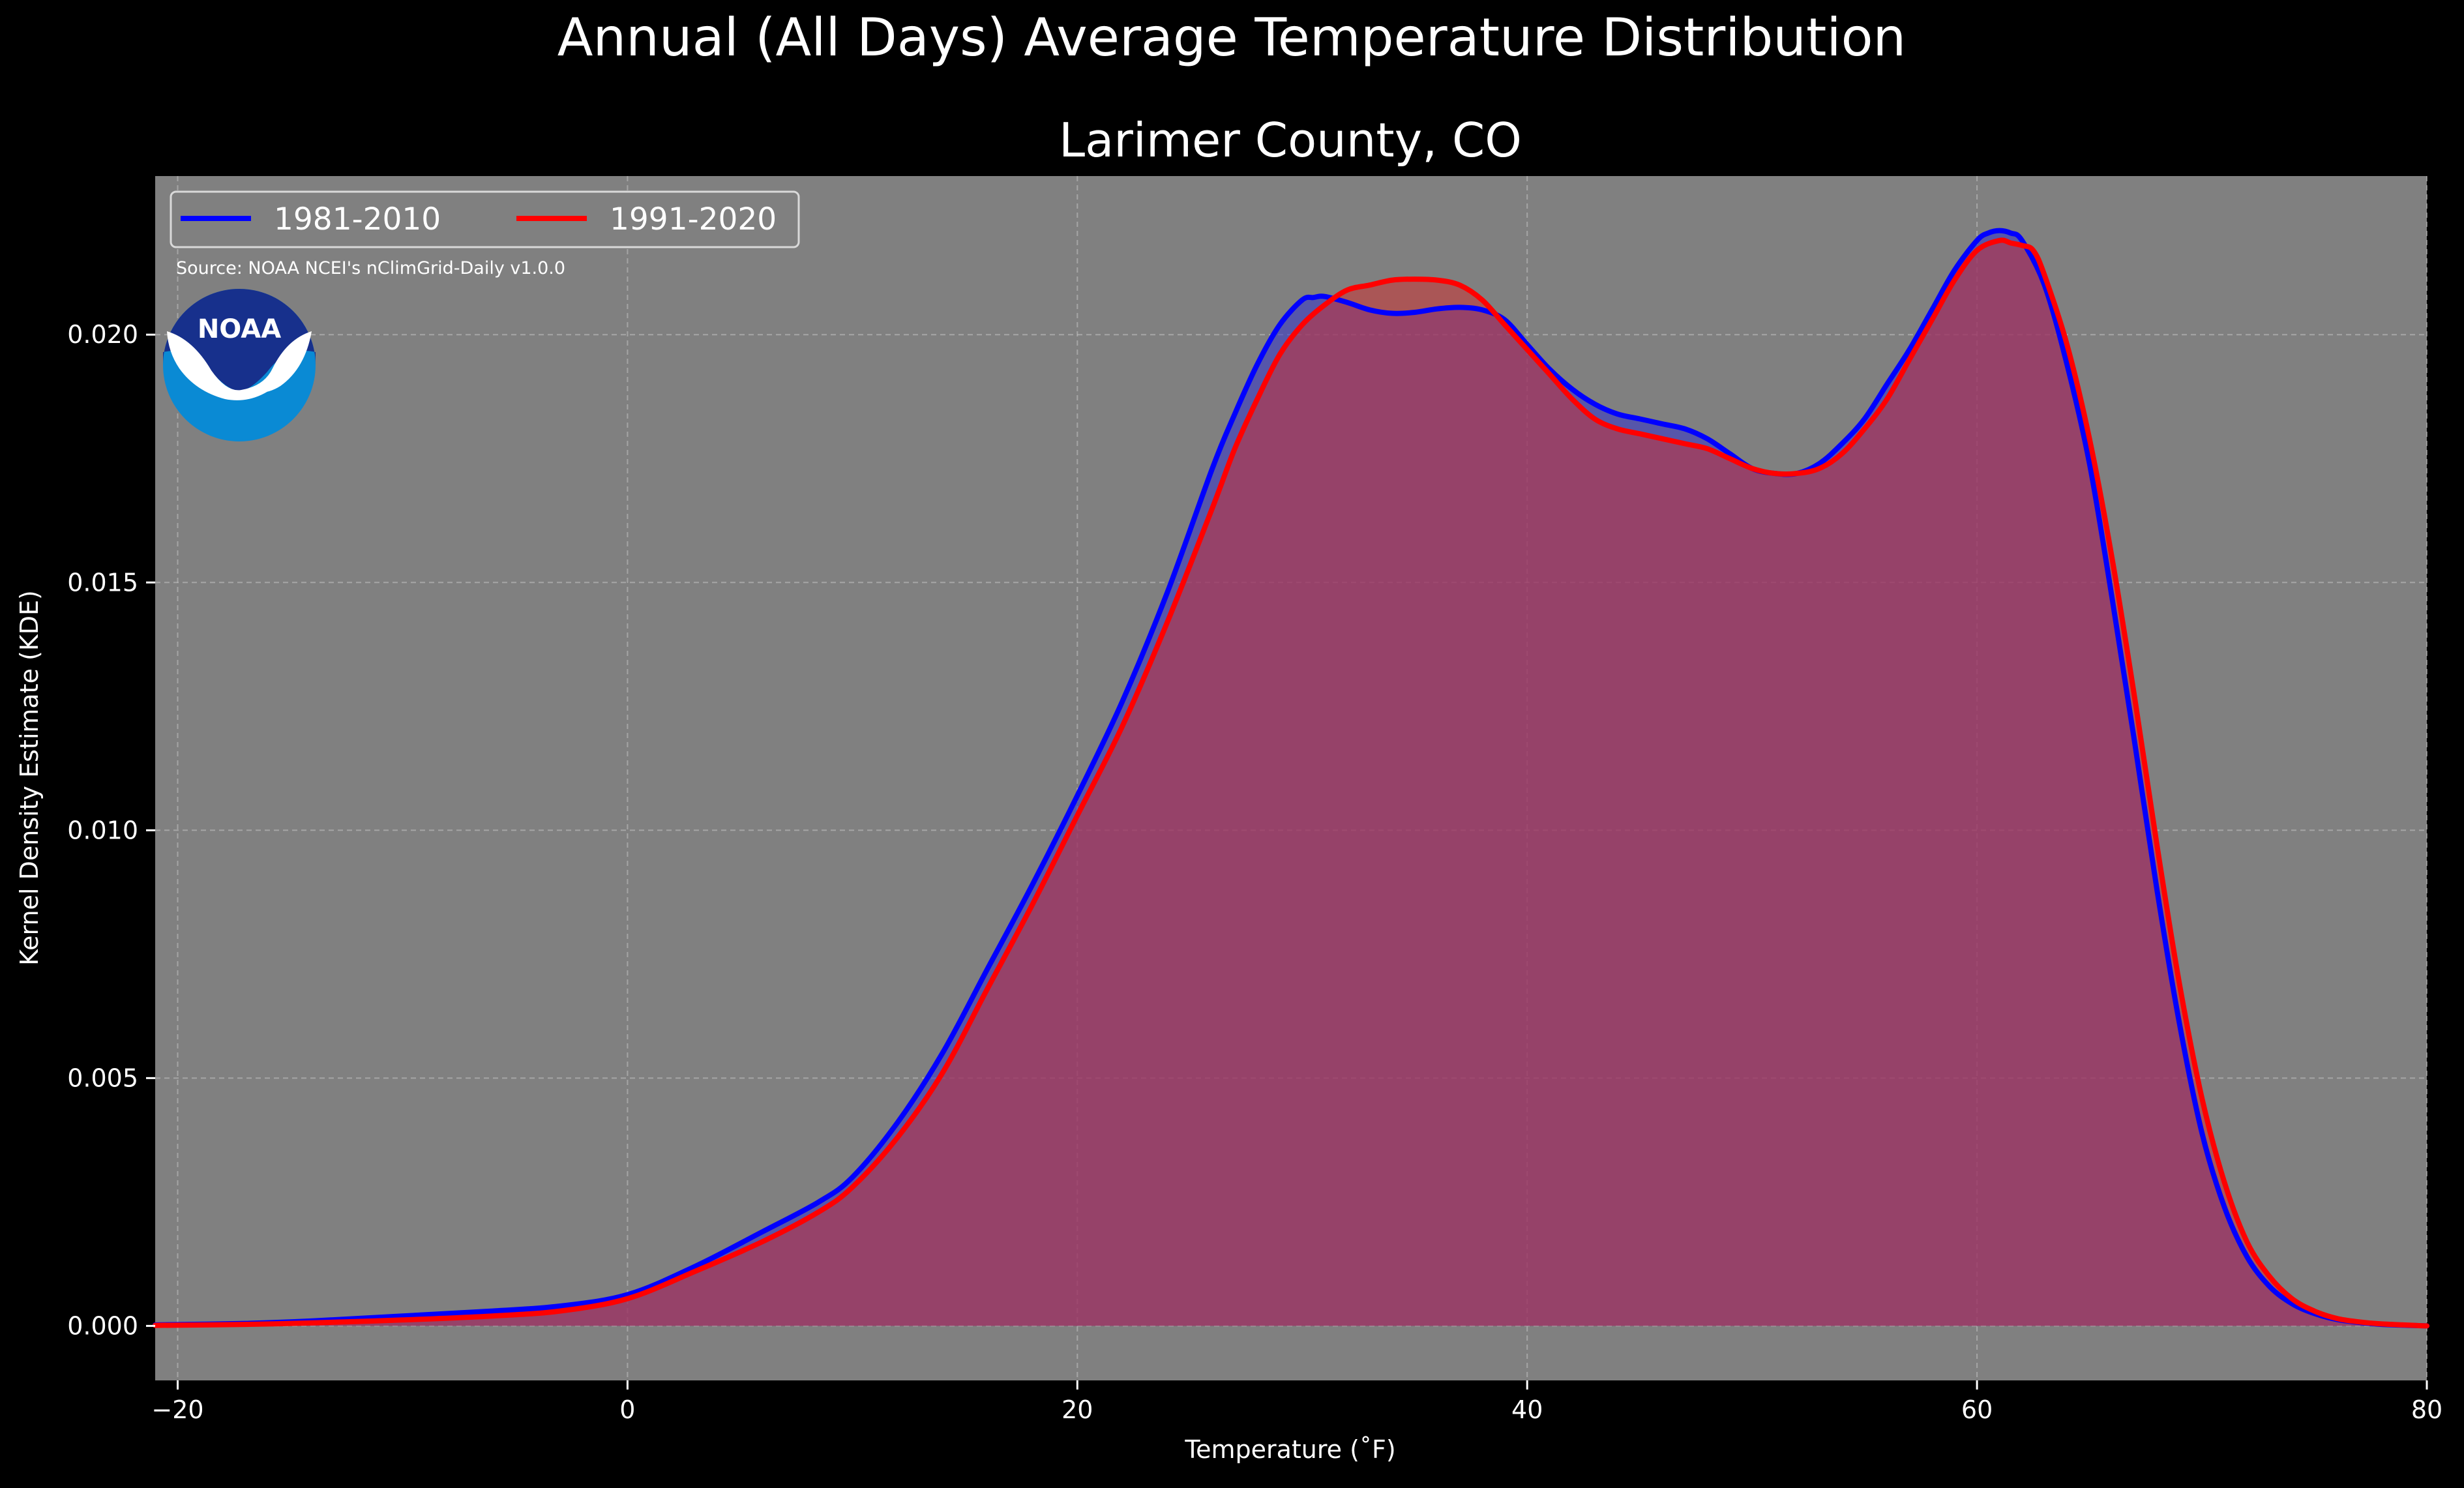 Image resolution: width=2464 pixels, height=1488 pixels. Describe the element at coordinates (239, 365) in the screenshot. I see `noaa-logo-icon: NOAA` at that location.